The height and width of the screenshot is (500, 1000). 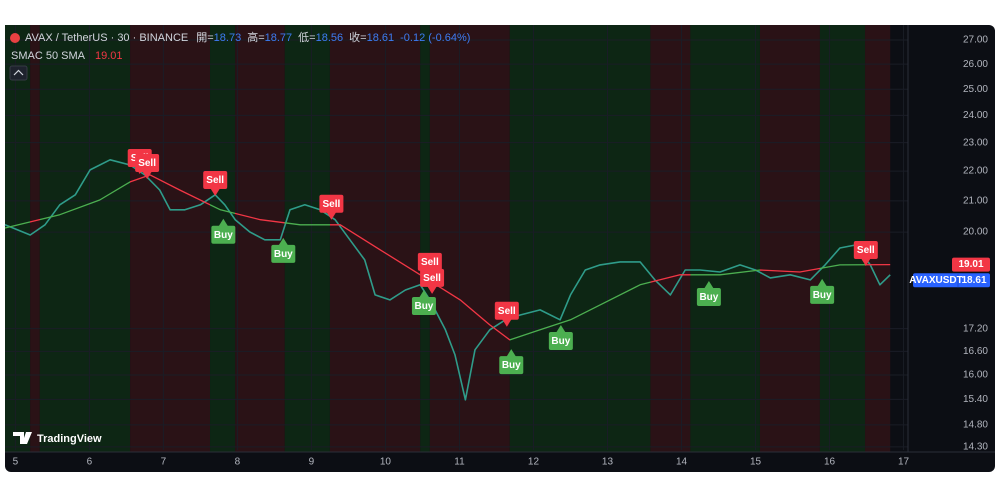 I want to click on collapse-button, so click(x=18, y=73).